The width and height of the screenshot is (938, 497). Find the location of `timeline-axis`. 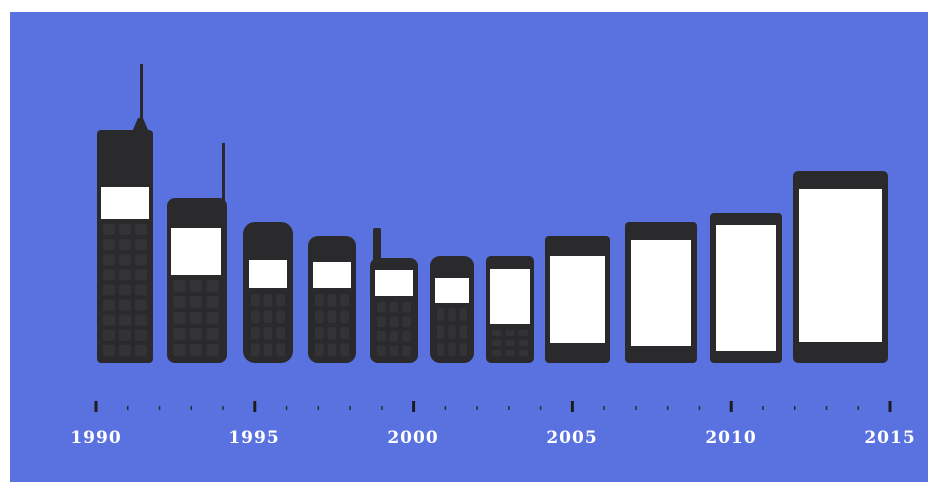

timeline-axis is located at coordinates (493, 406).